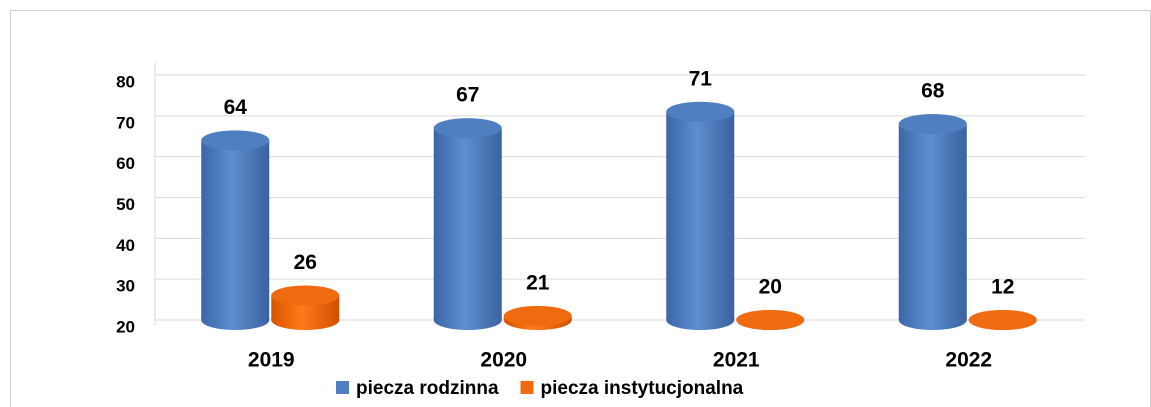 The image size is (1151, 407). I want to click on y-tick-label: 80, so click(125, 81).